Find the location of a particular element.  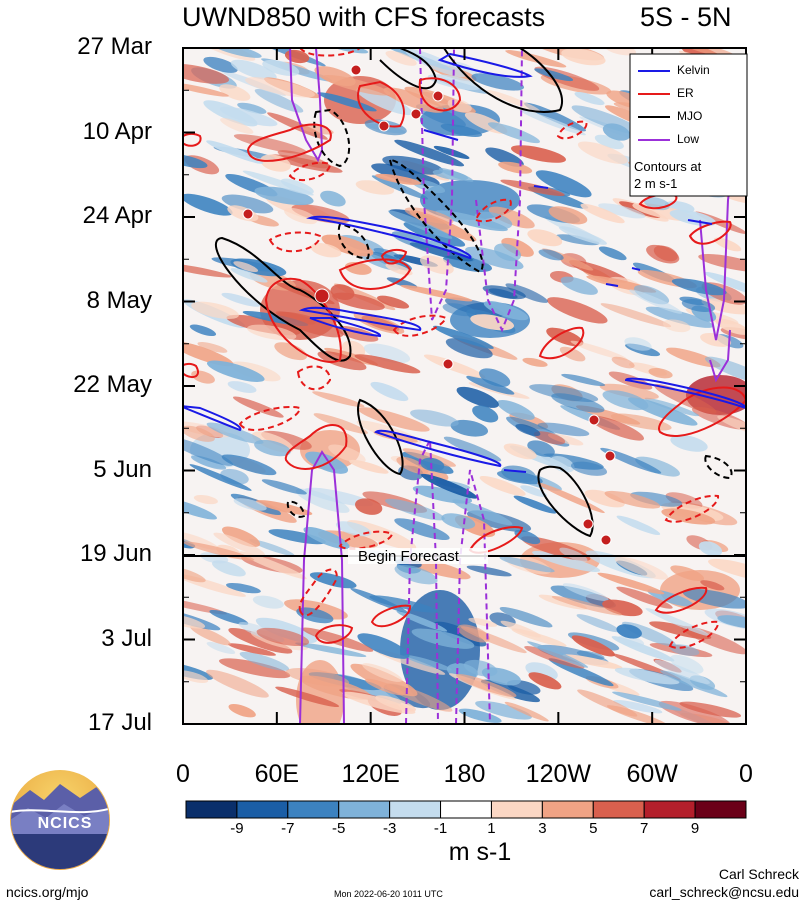

x-tick-label: 0 is located at coordinates (183, 774).